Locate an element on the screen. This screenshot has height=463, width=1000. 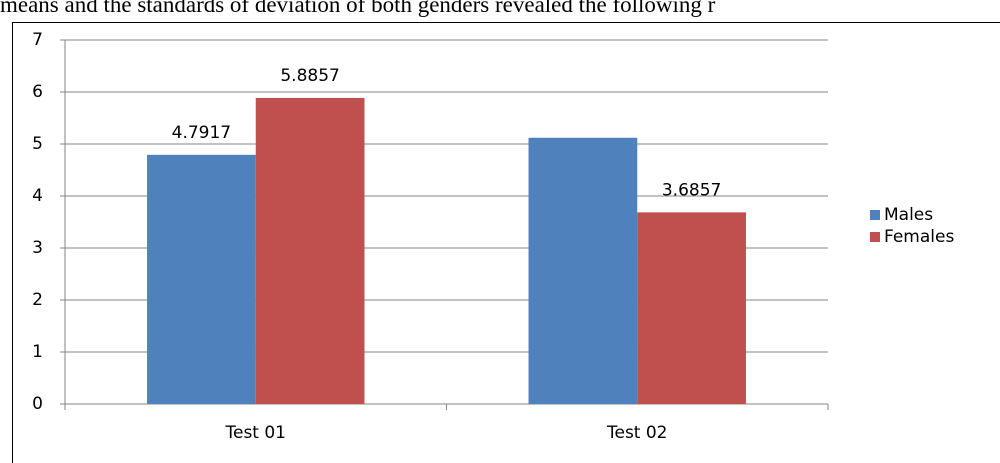
y-tick-label: 3 is located at coordinates (37, 248).